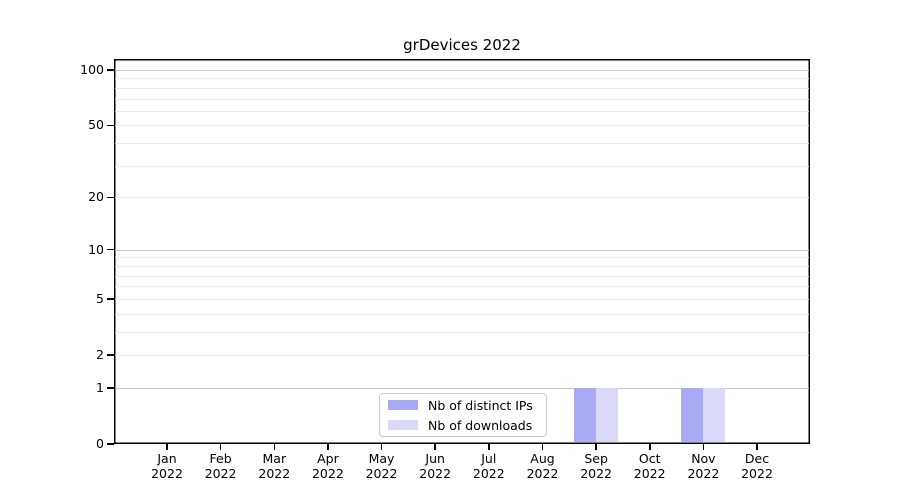 The height and width of the screenshot is (500, 900). I want to click on y-tick-label-2: 2, so click(100, 354).